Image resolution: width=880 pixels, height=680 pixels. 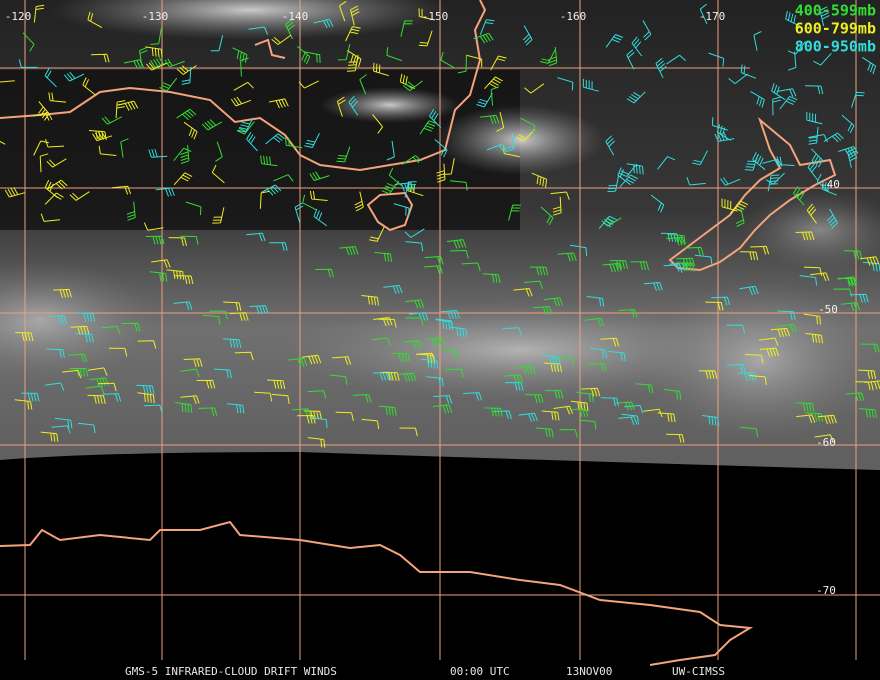 What do you see at coordinates (835, 29) in the screenshot?
I see `legend-entry: 600-799mb` at bounding box center [835, 29].